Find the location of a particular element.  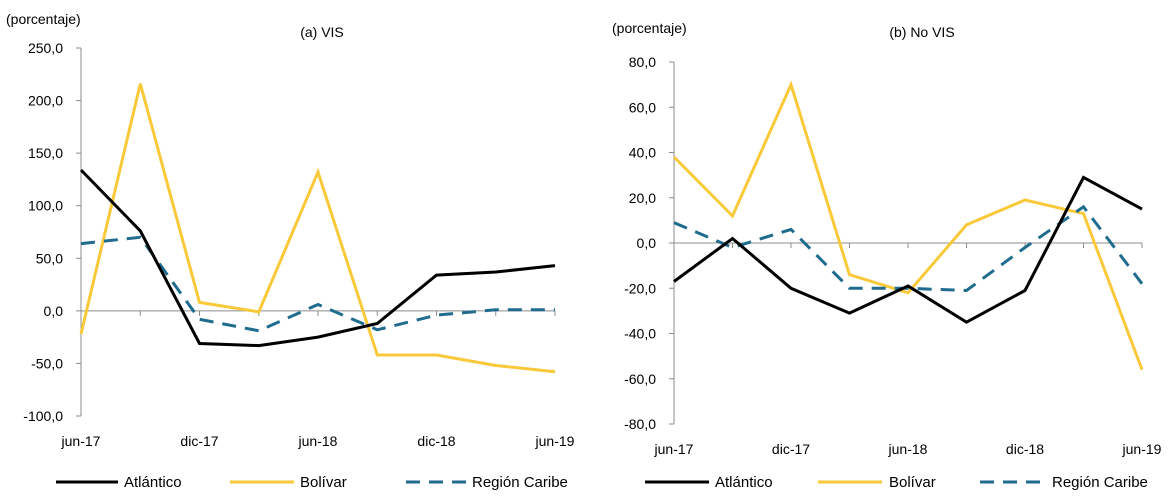

novis-y-tick-label: -60,0 is located at coordinates (640, 379).